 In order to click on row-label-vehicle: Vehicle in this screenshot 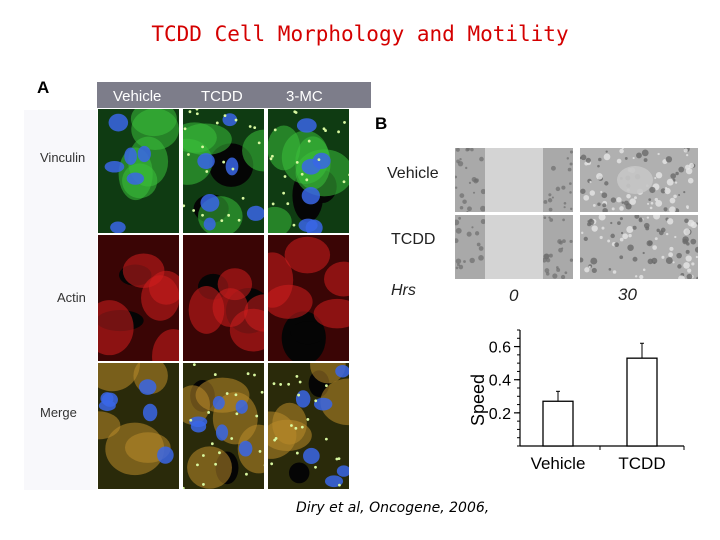, I will do `click(413, 173)`.